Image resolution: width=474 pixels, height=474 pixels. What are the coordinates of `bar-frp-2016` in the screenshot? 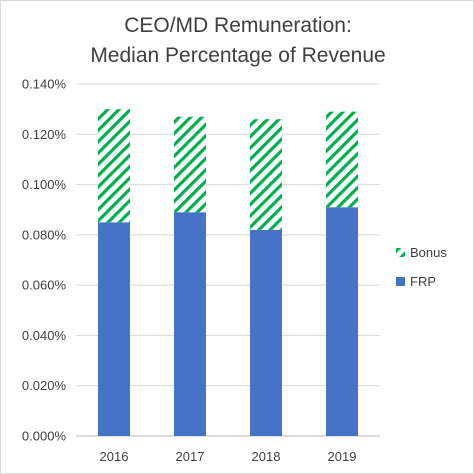 It's located at (114, 329).